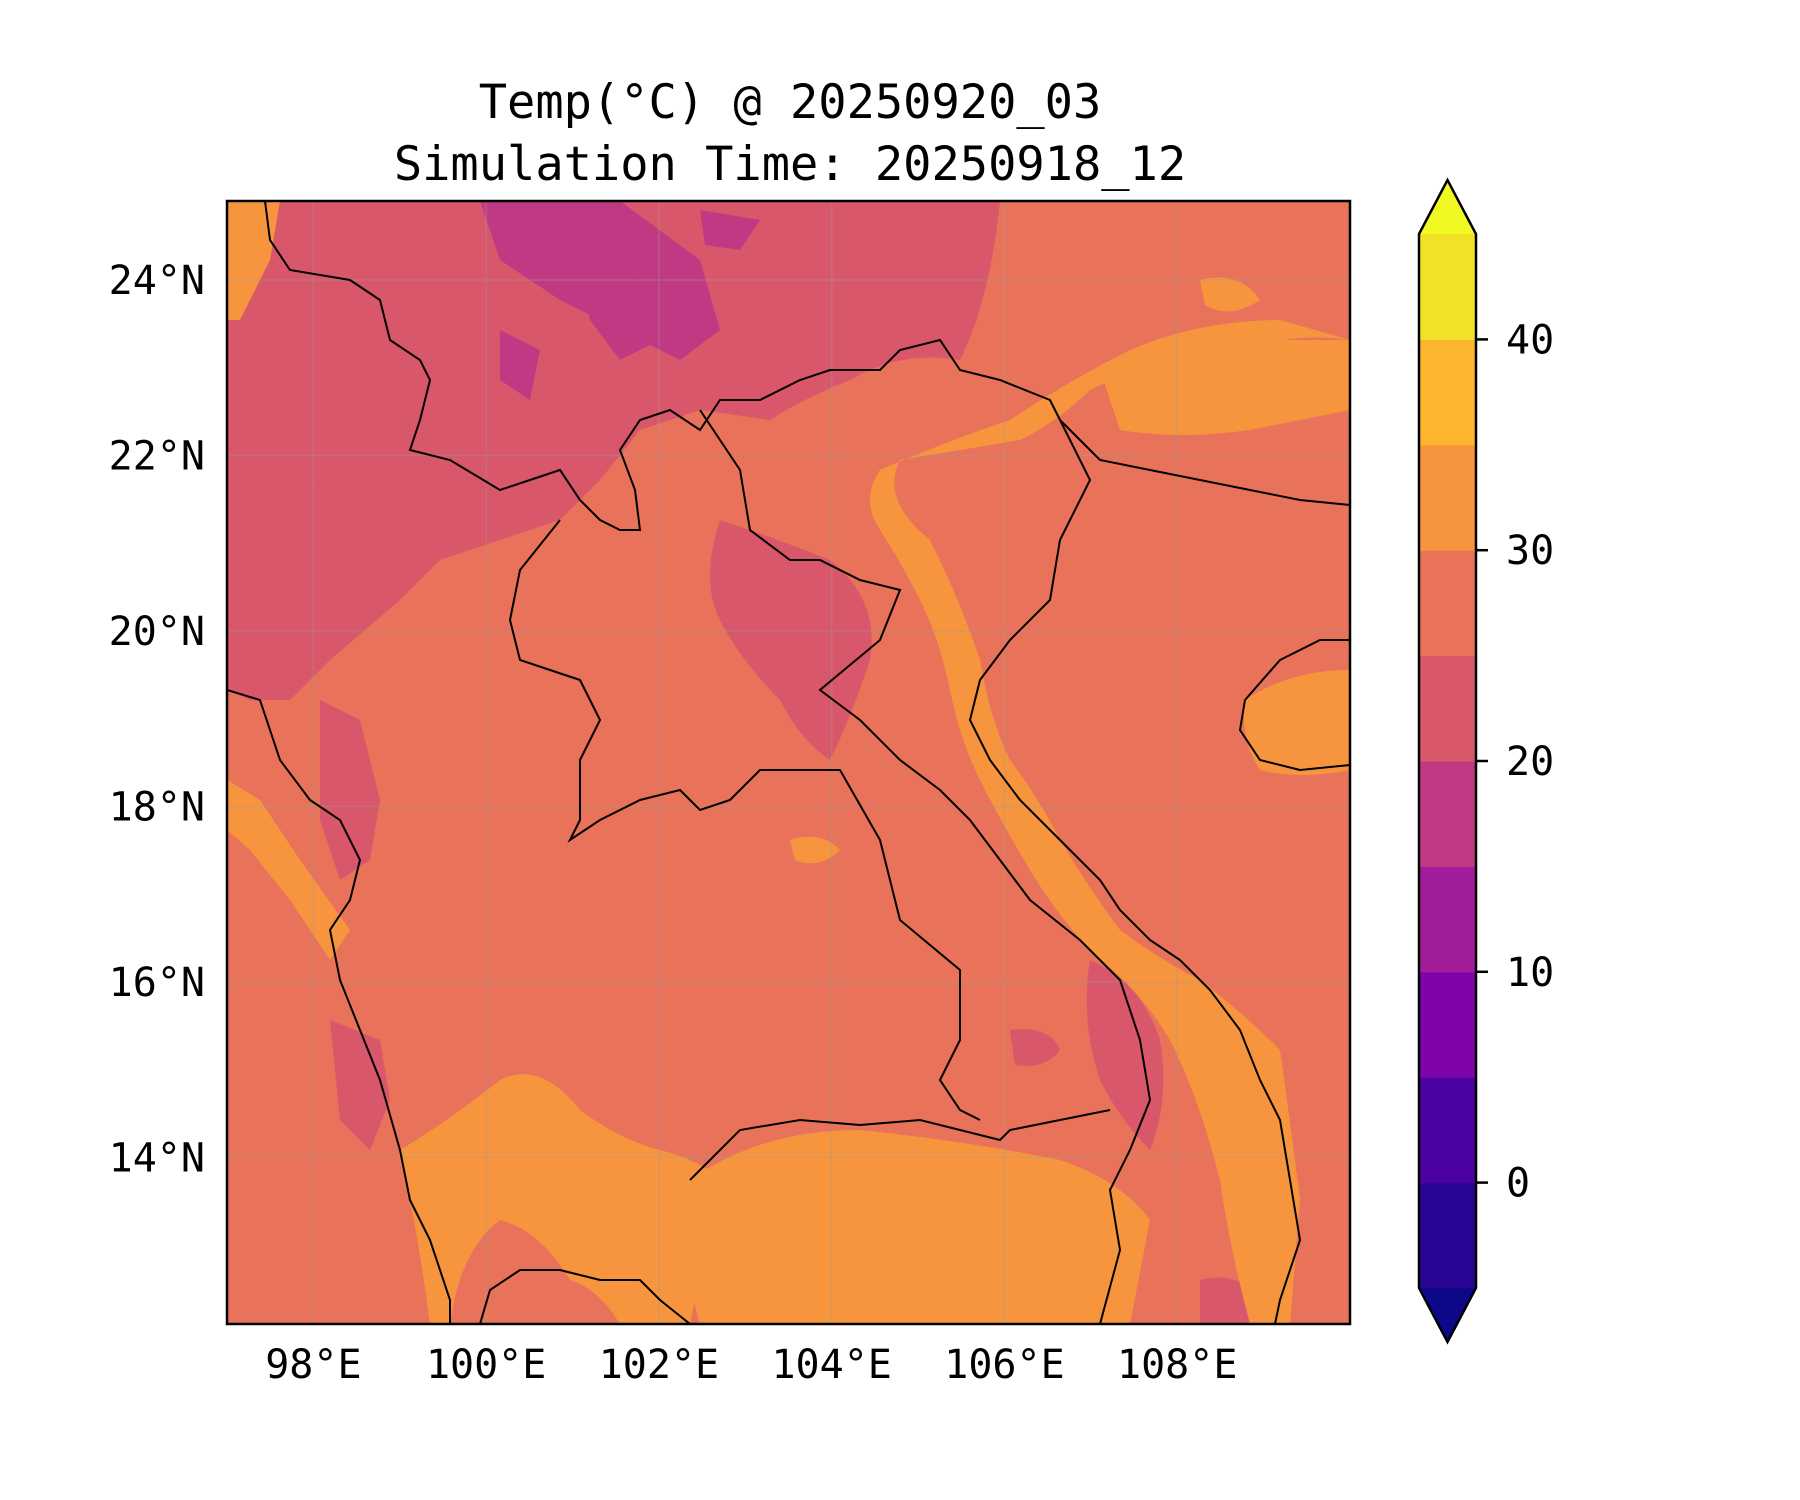 The image size is (1800, 1500). I want to click on lon-tick-label-1: 100°E, so click(486, 1365).